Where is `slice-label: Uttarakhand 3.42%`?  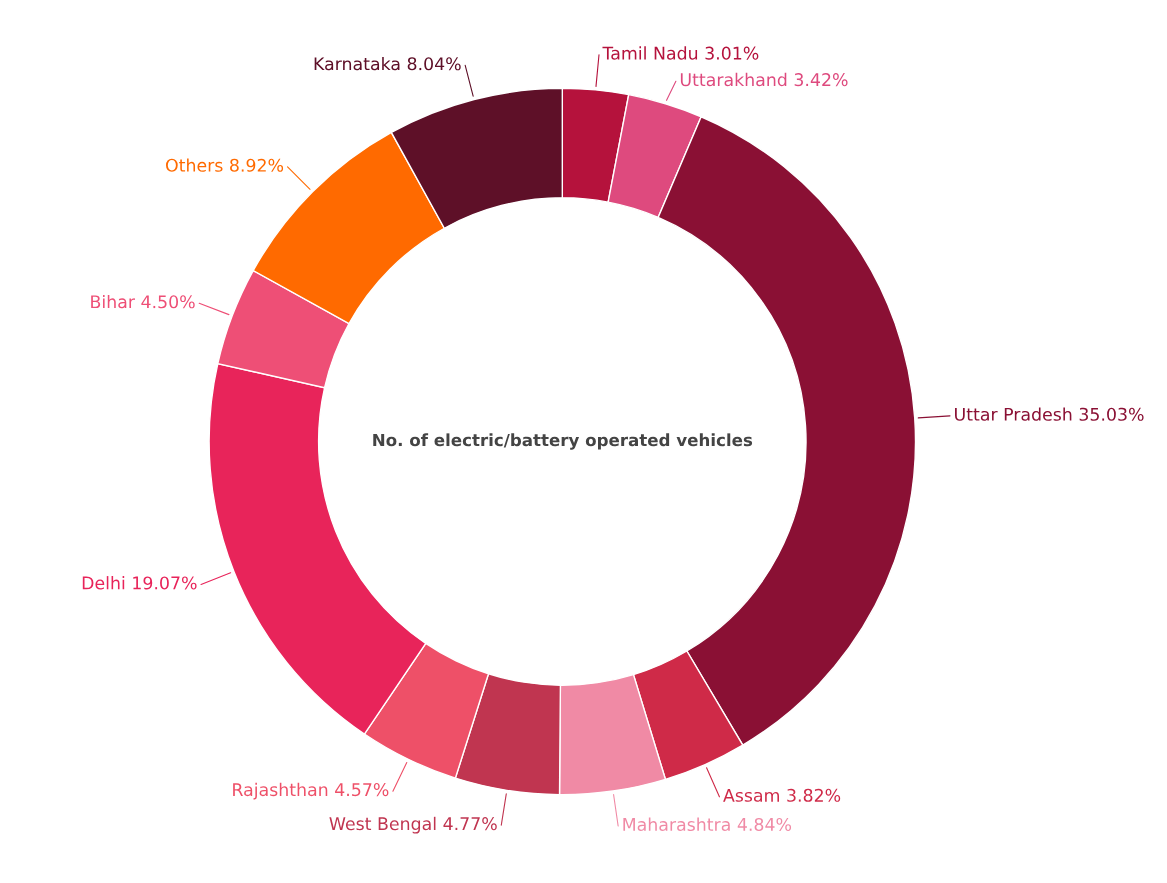 slice-label: Uttarakhand 3.42% is located at coordinates (764, 79).